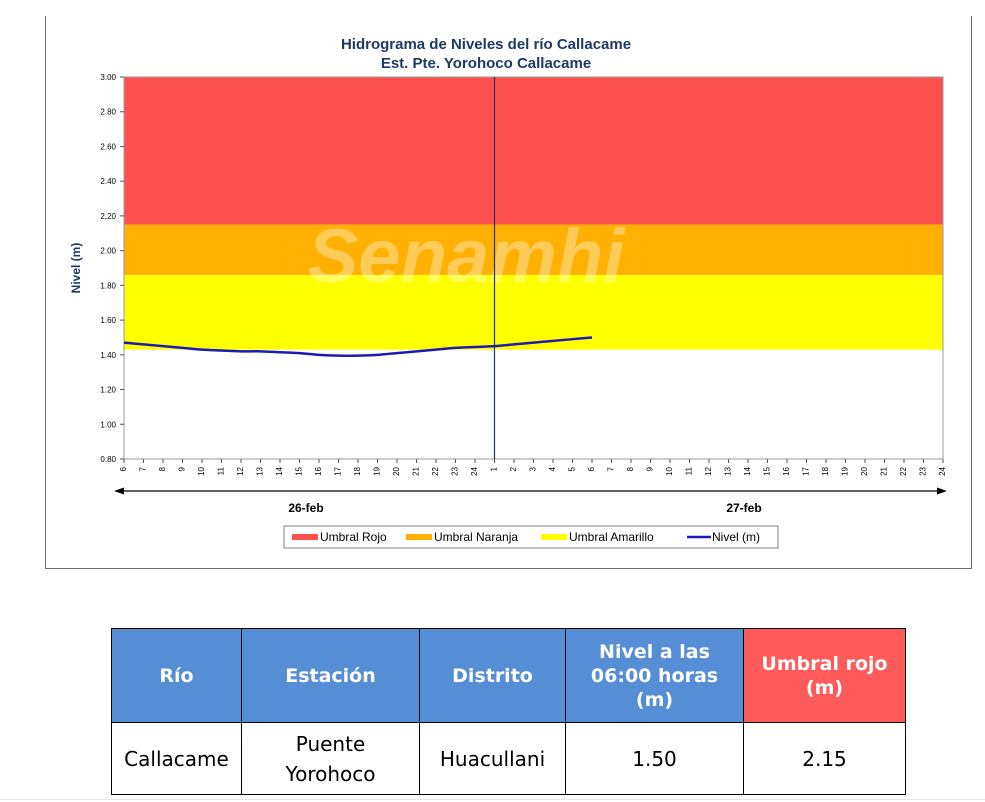 The width and height of the screenshot is (985, 802). Describe the element at coordinates (108, 181) in the screenshot. I see `y-tick-label-8: 2.40` at that location.